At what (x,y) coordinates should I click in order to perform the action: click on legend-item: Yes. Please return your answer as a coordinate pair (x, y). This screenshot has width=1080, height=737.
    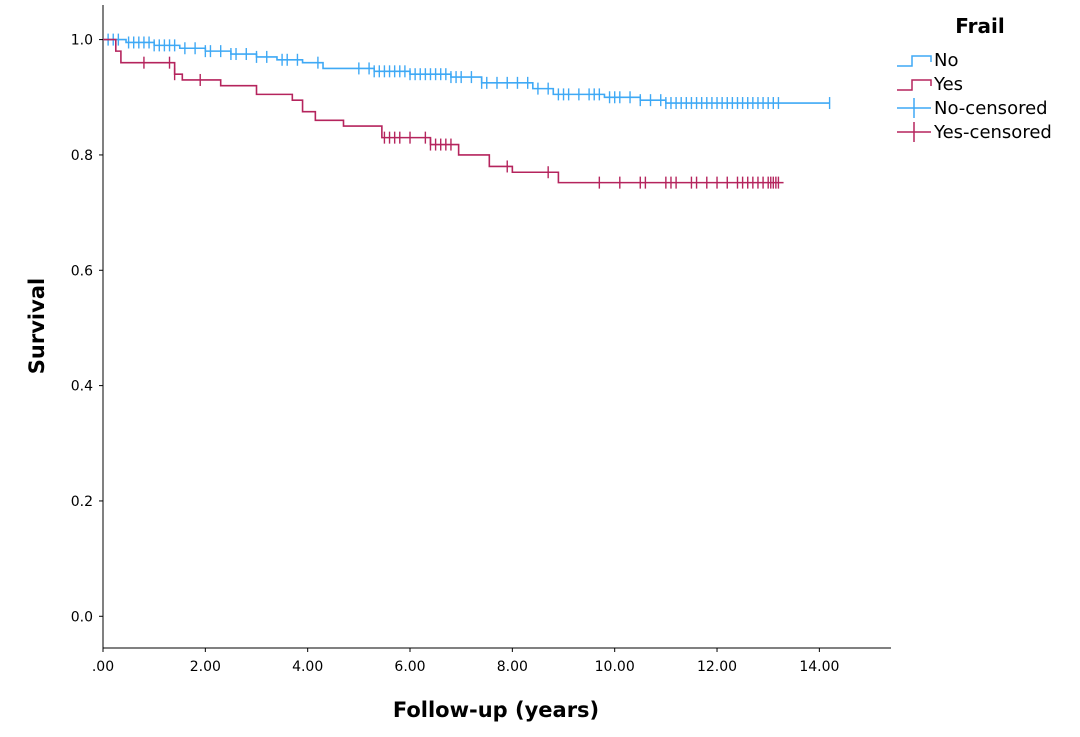
    Looking at the image, I should click on (930, 84).